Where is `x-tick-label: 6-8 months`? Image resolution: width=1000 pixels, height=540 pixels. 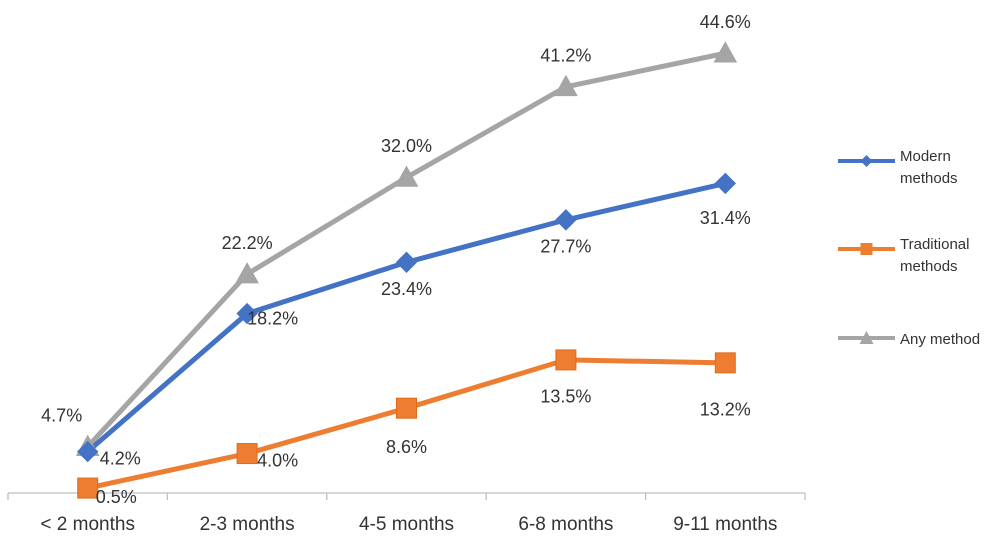 x-tick-label: 6-8 months is located at coordinates (565, 524).